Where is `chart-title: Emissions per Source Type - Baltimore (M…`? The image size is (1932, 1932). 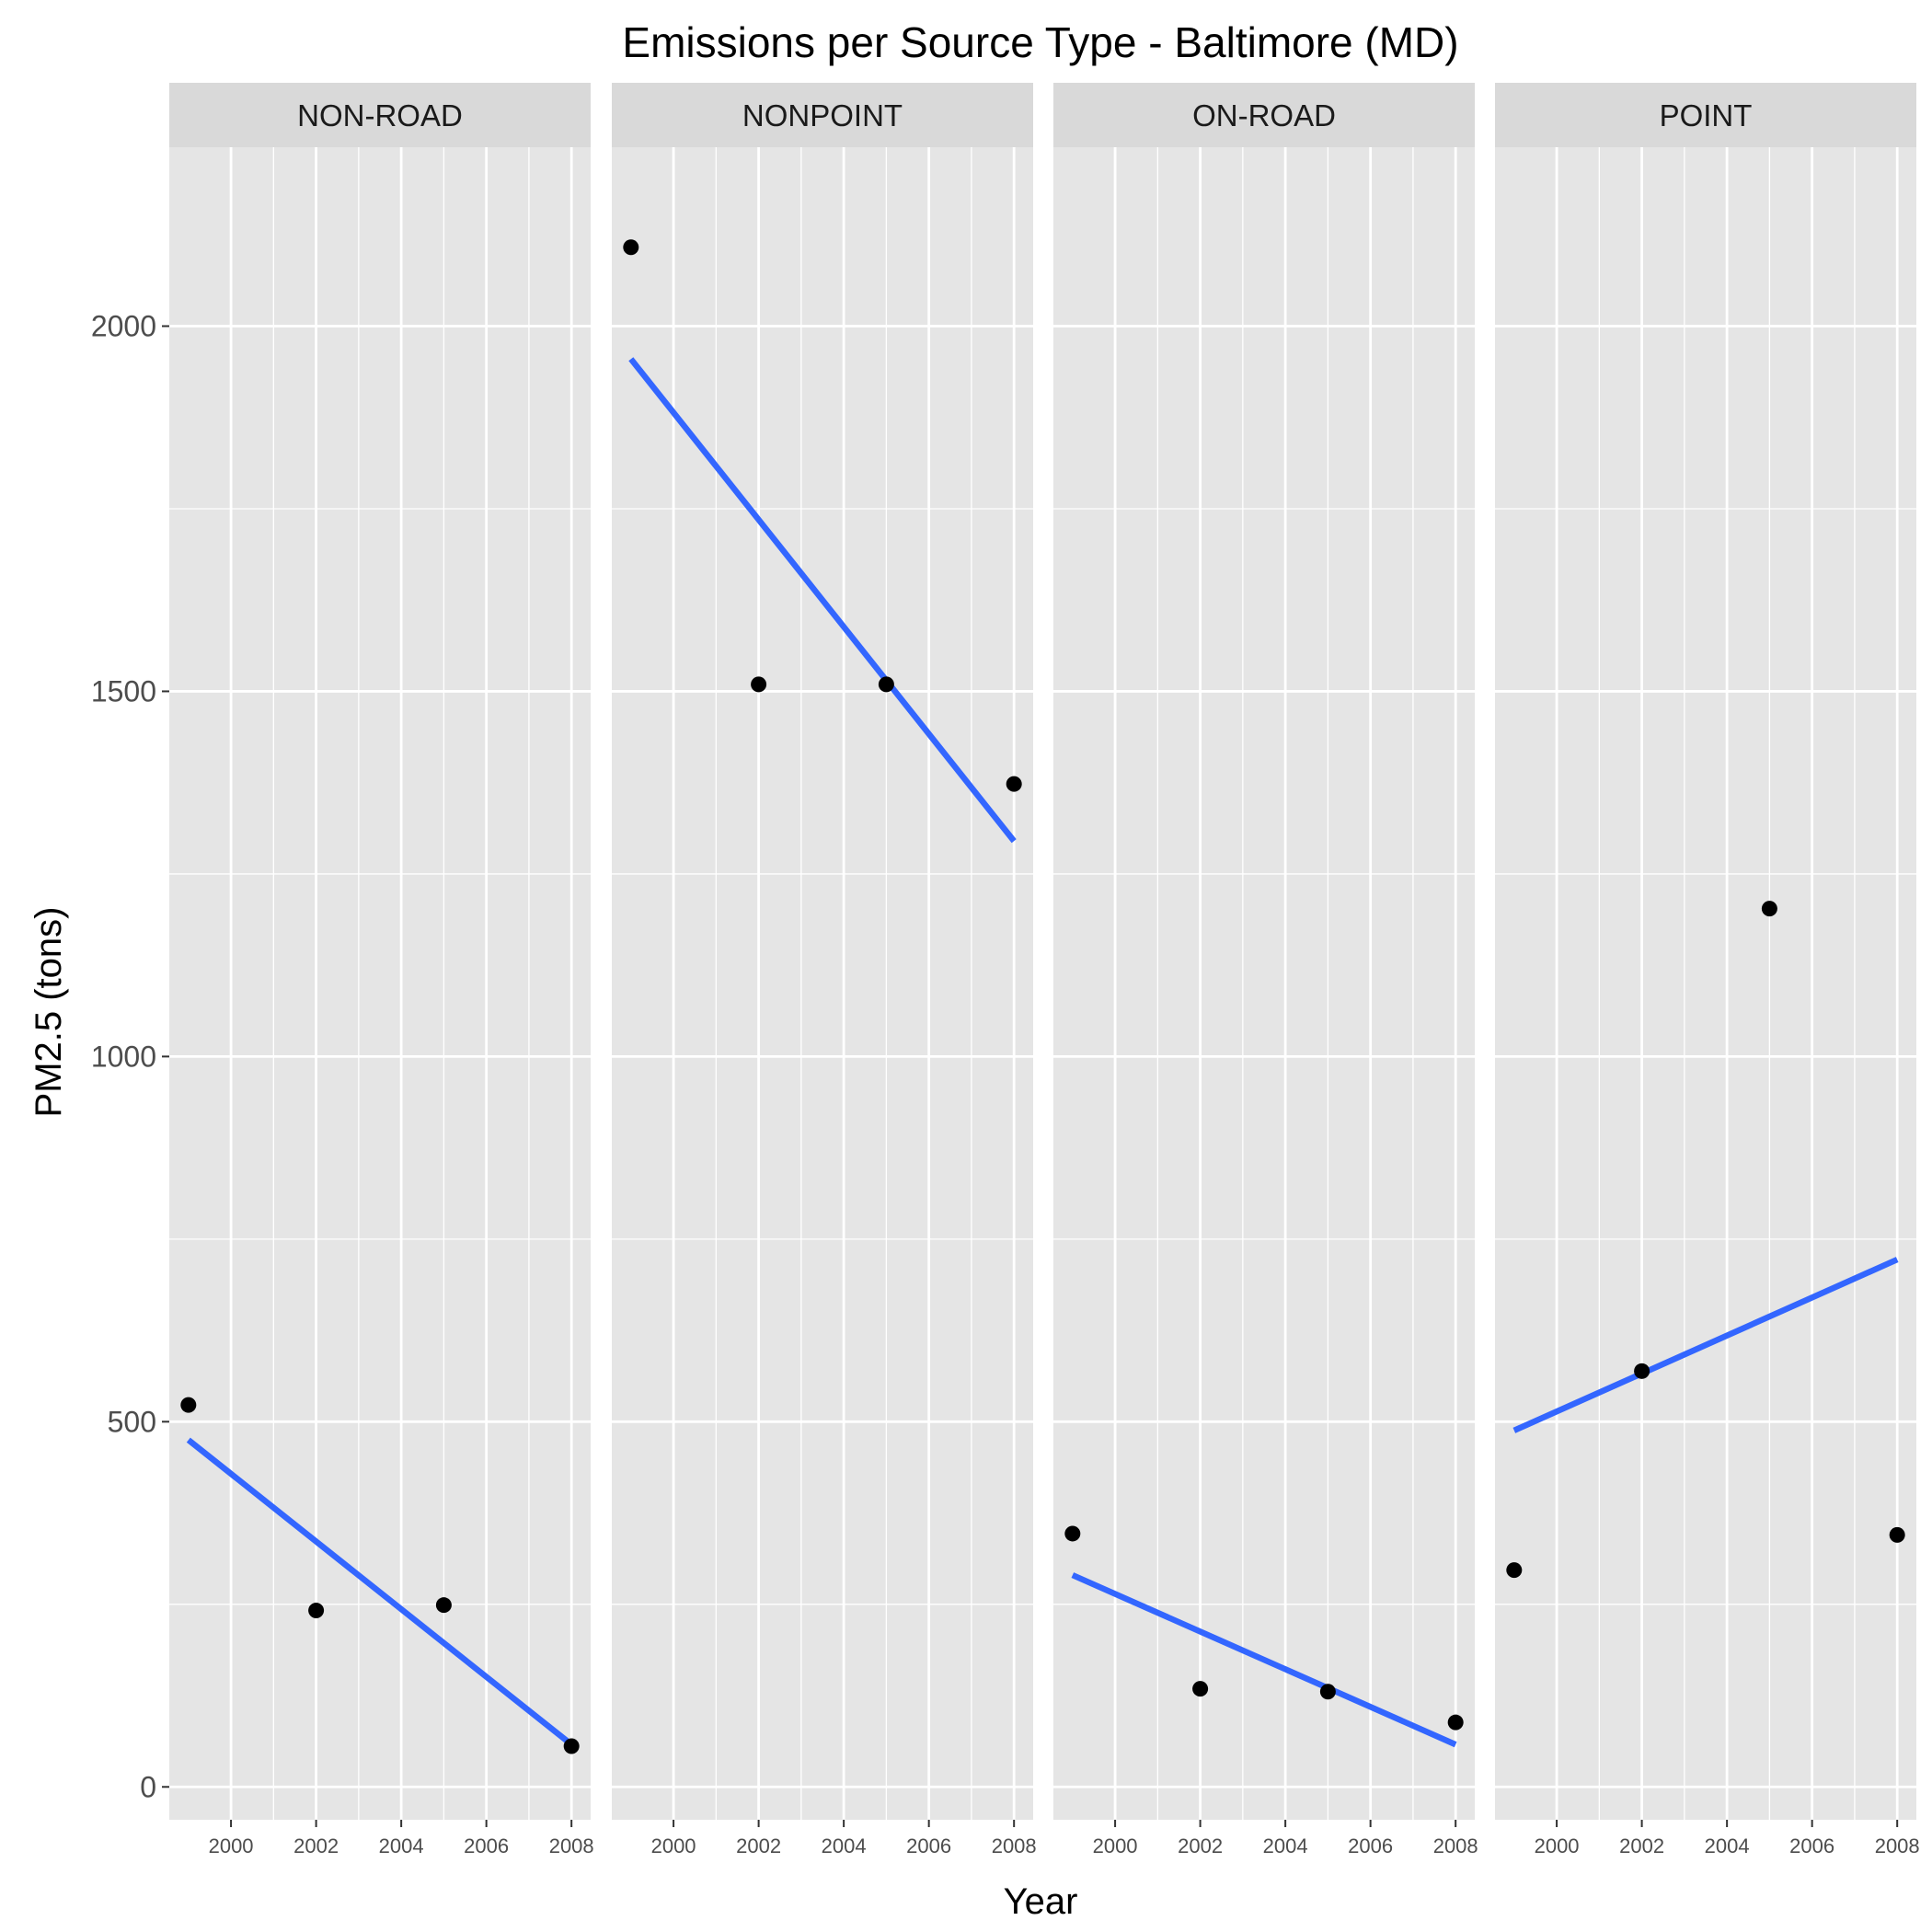
chart-title: Emissions per Source Type - Baltimore (M… is located at coordinates (1040, 42).